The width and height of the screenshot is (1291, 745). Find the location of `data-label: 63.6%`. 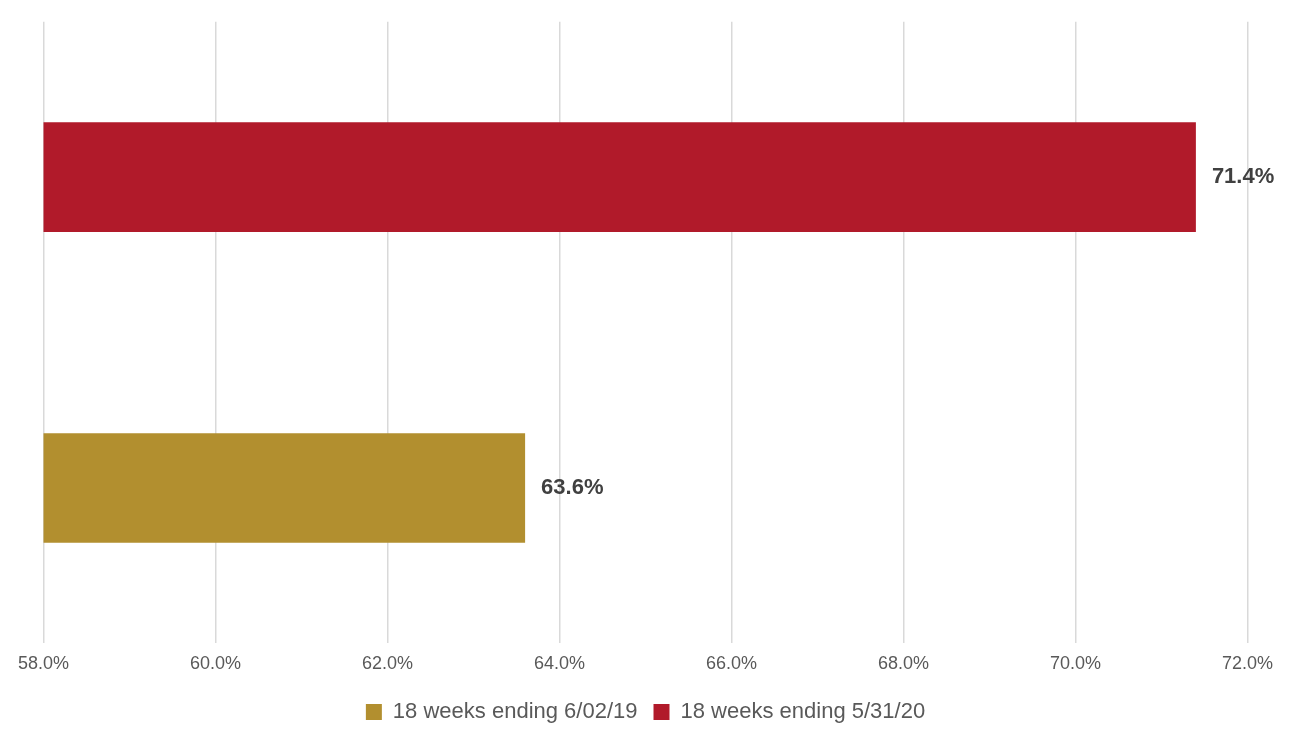

data-label: 63.6% is located at coordinates (572, 487).